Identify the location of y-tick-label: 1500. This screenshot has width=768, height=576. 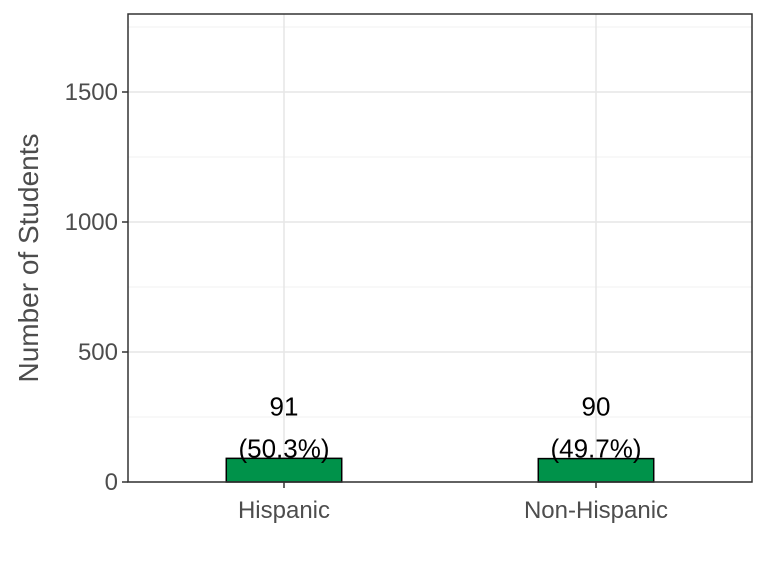
(91, 92).